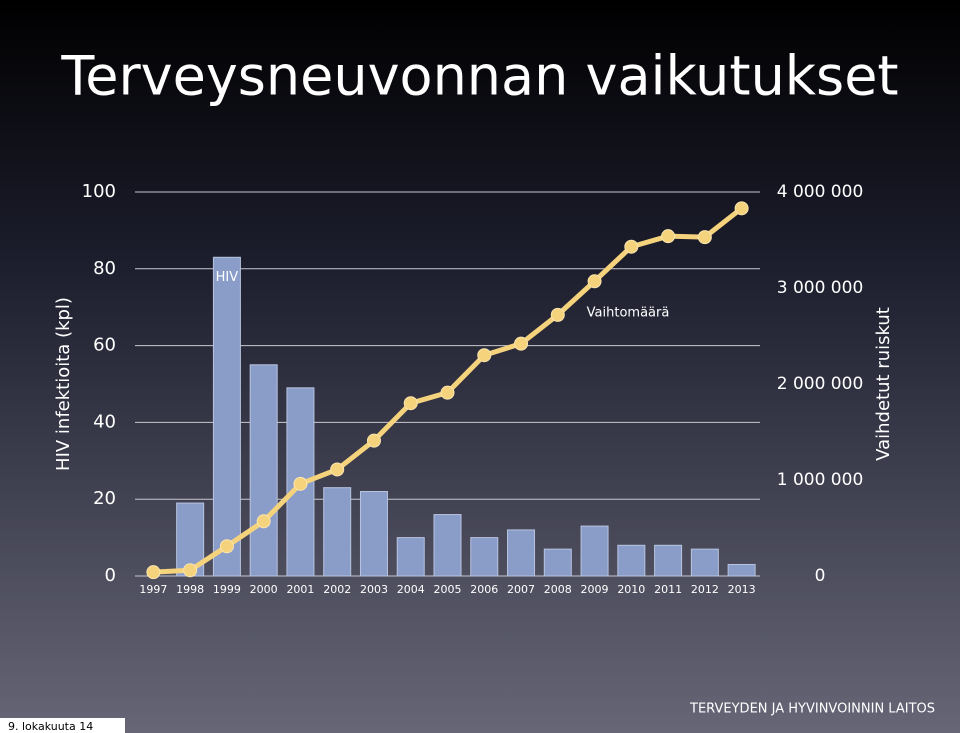 This screenshot has width=960, height=733. I want to click on y2-tick-label: 1 000 000, so click(820, 480).